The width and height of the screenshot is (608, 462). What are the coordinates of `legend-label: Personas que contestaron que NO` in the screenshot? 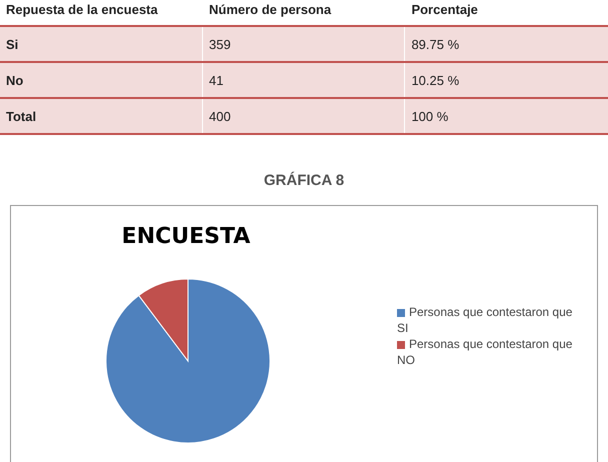 It's located at (484, 352).